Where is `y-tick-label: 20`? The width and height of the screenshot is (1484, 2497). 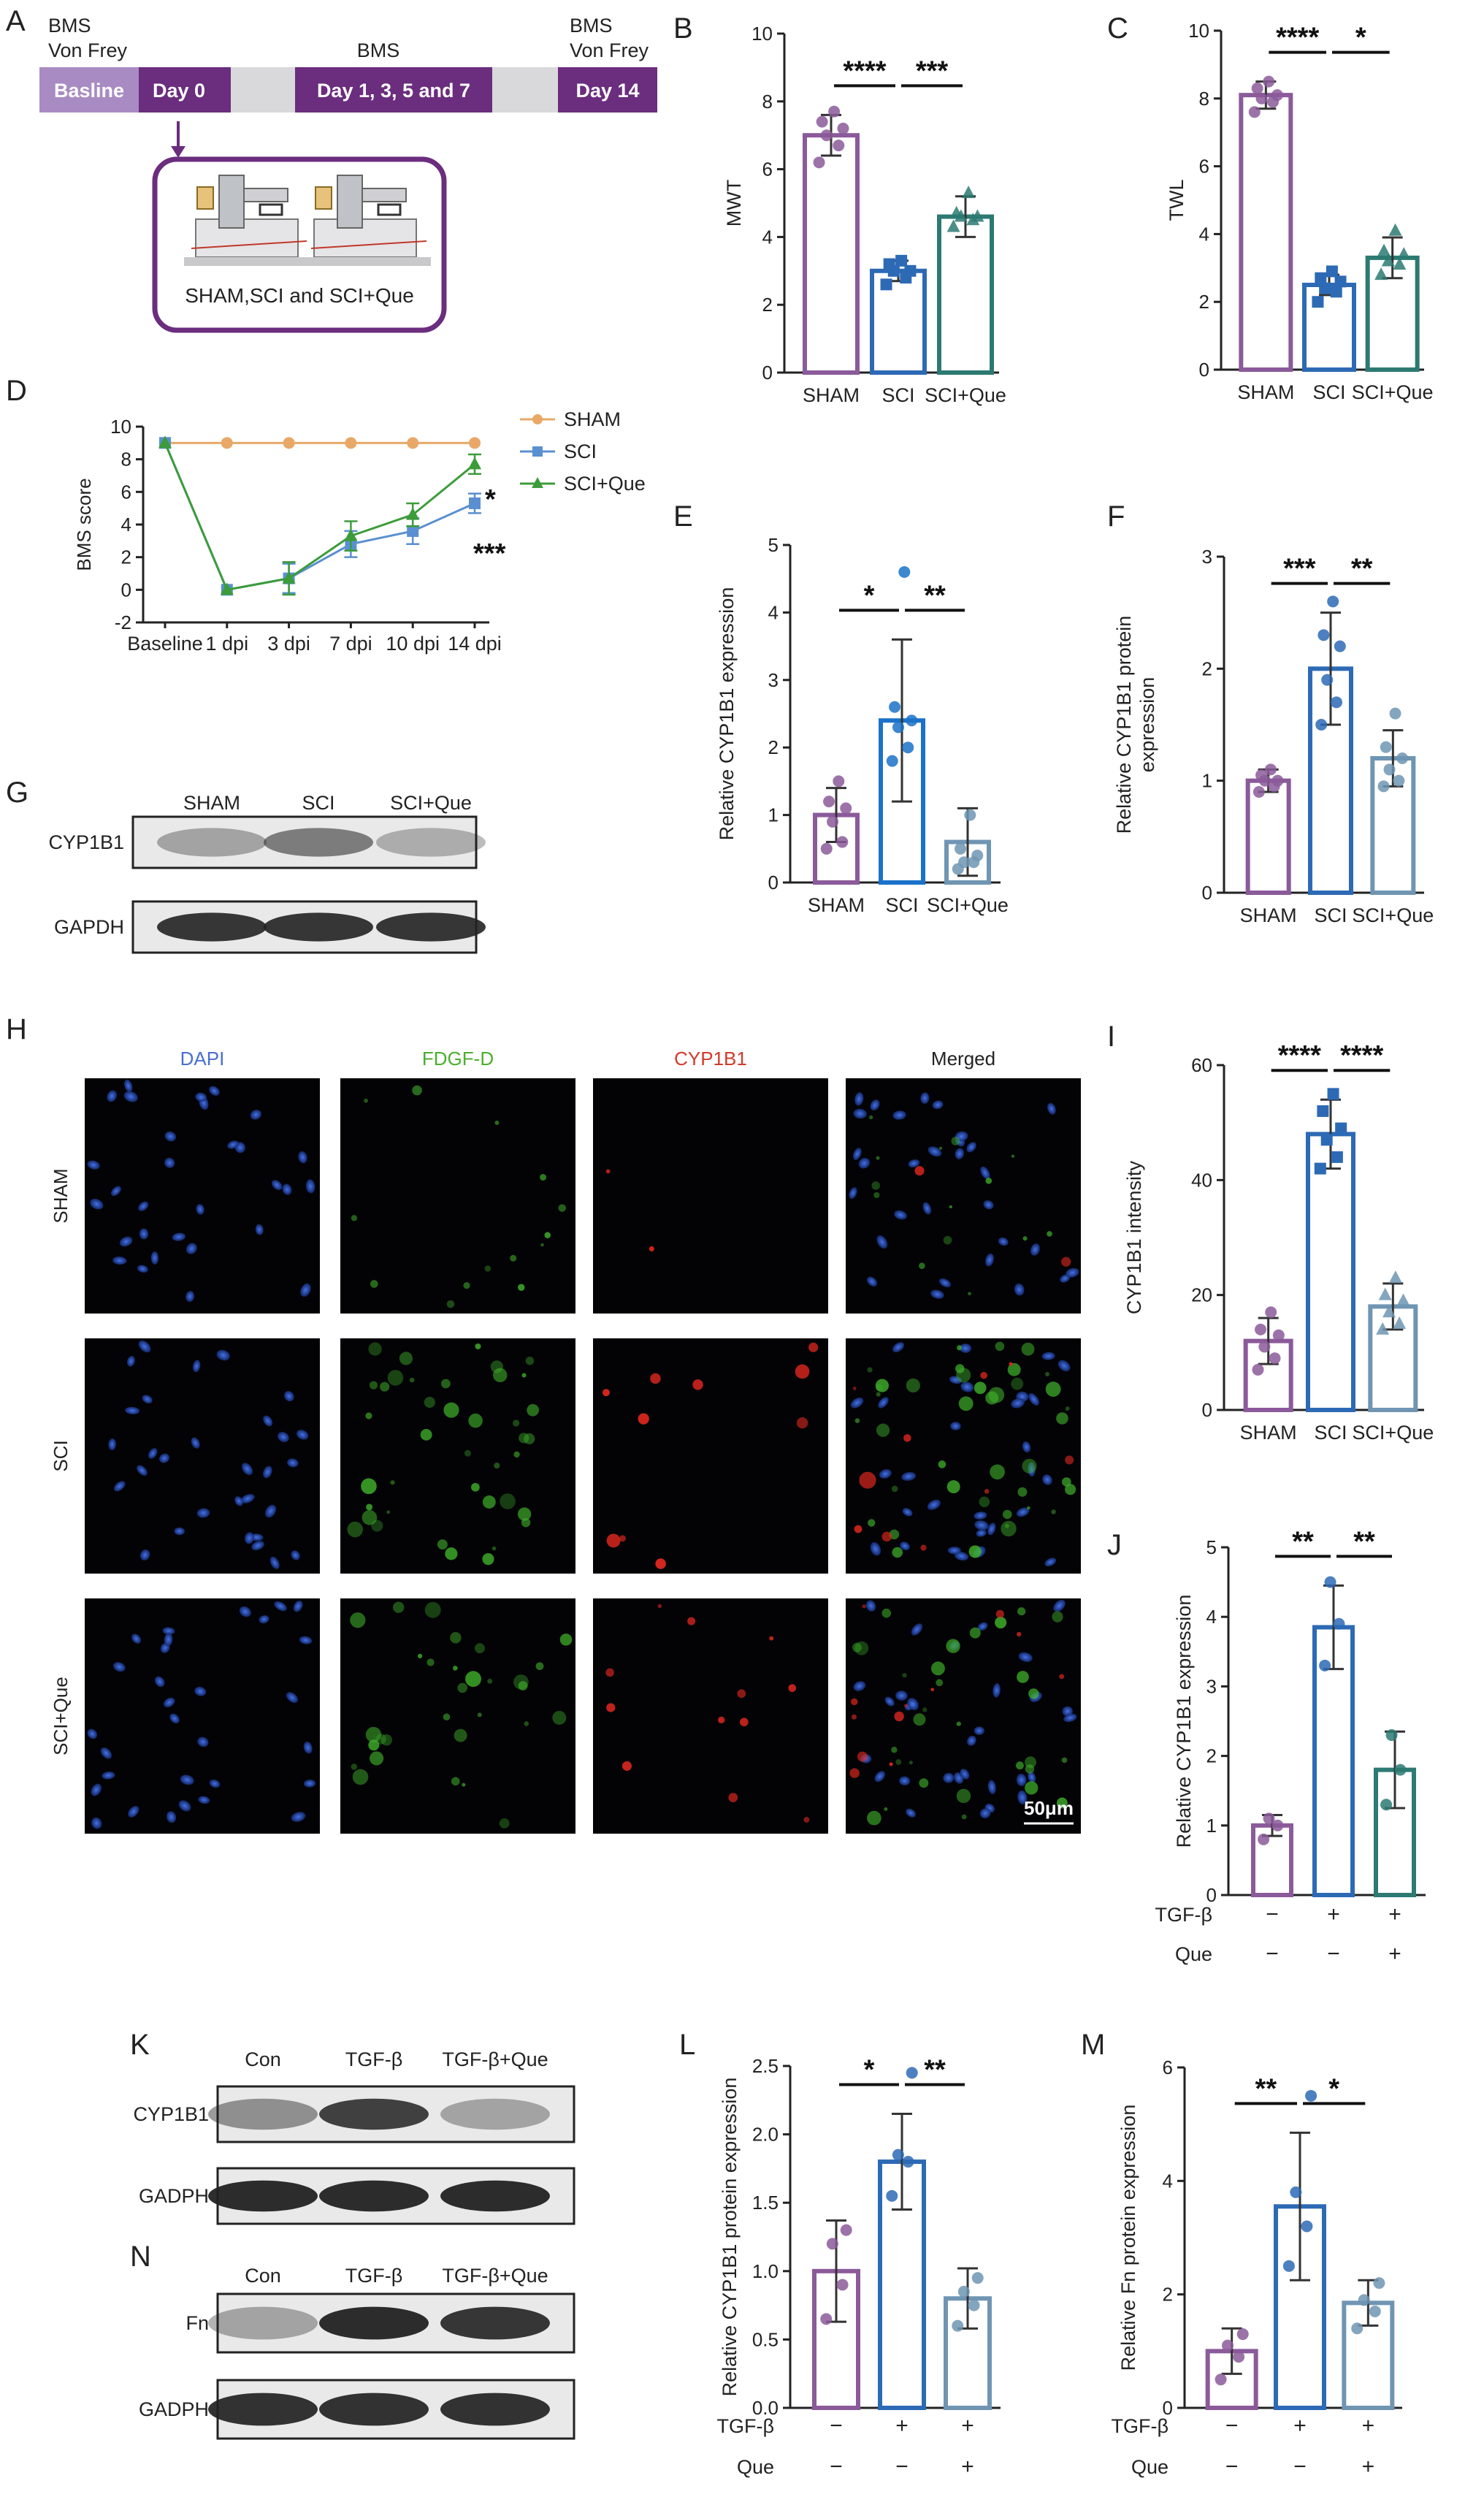
y-tick-label: 20 is located at coordinates (1202, 1295).